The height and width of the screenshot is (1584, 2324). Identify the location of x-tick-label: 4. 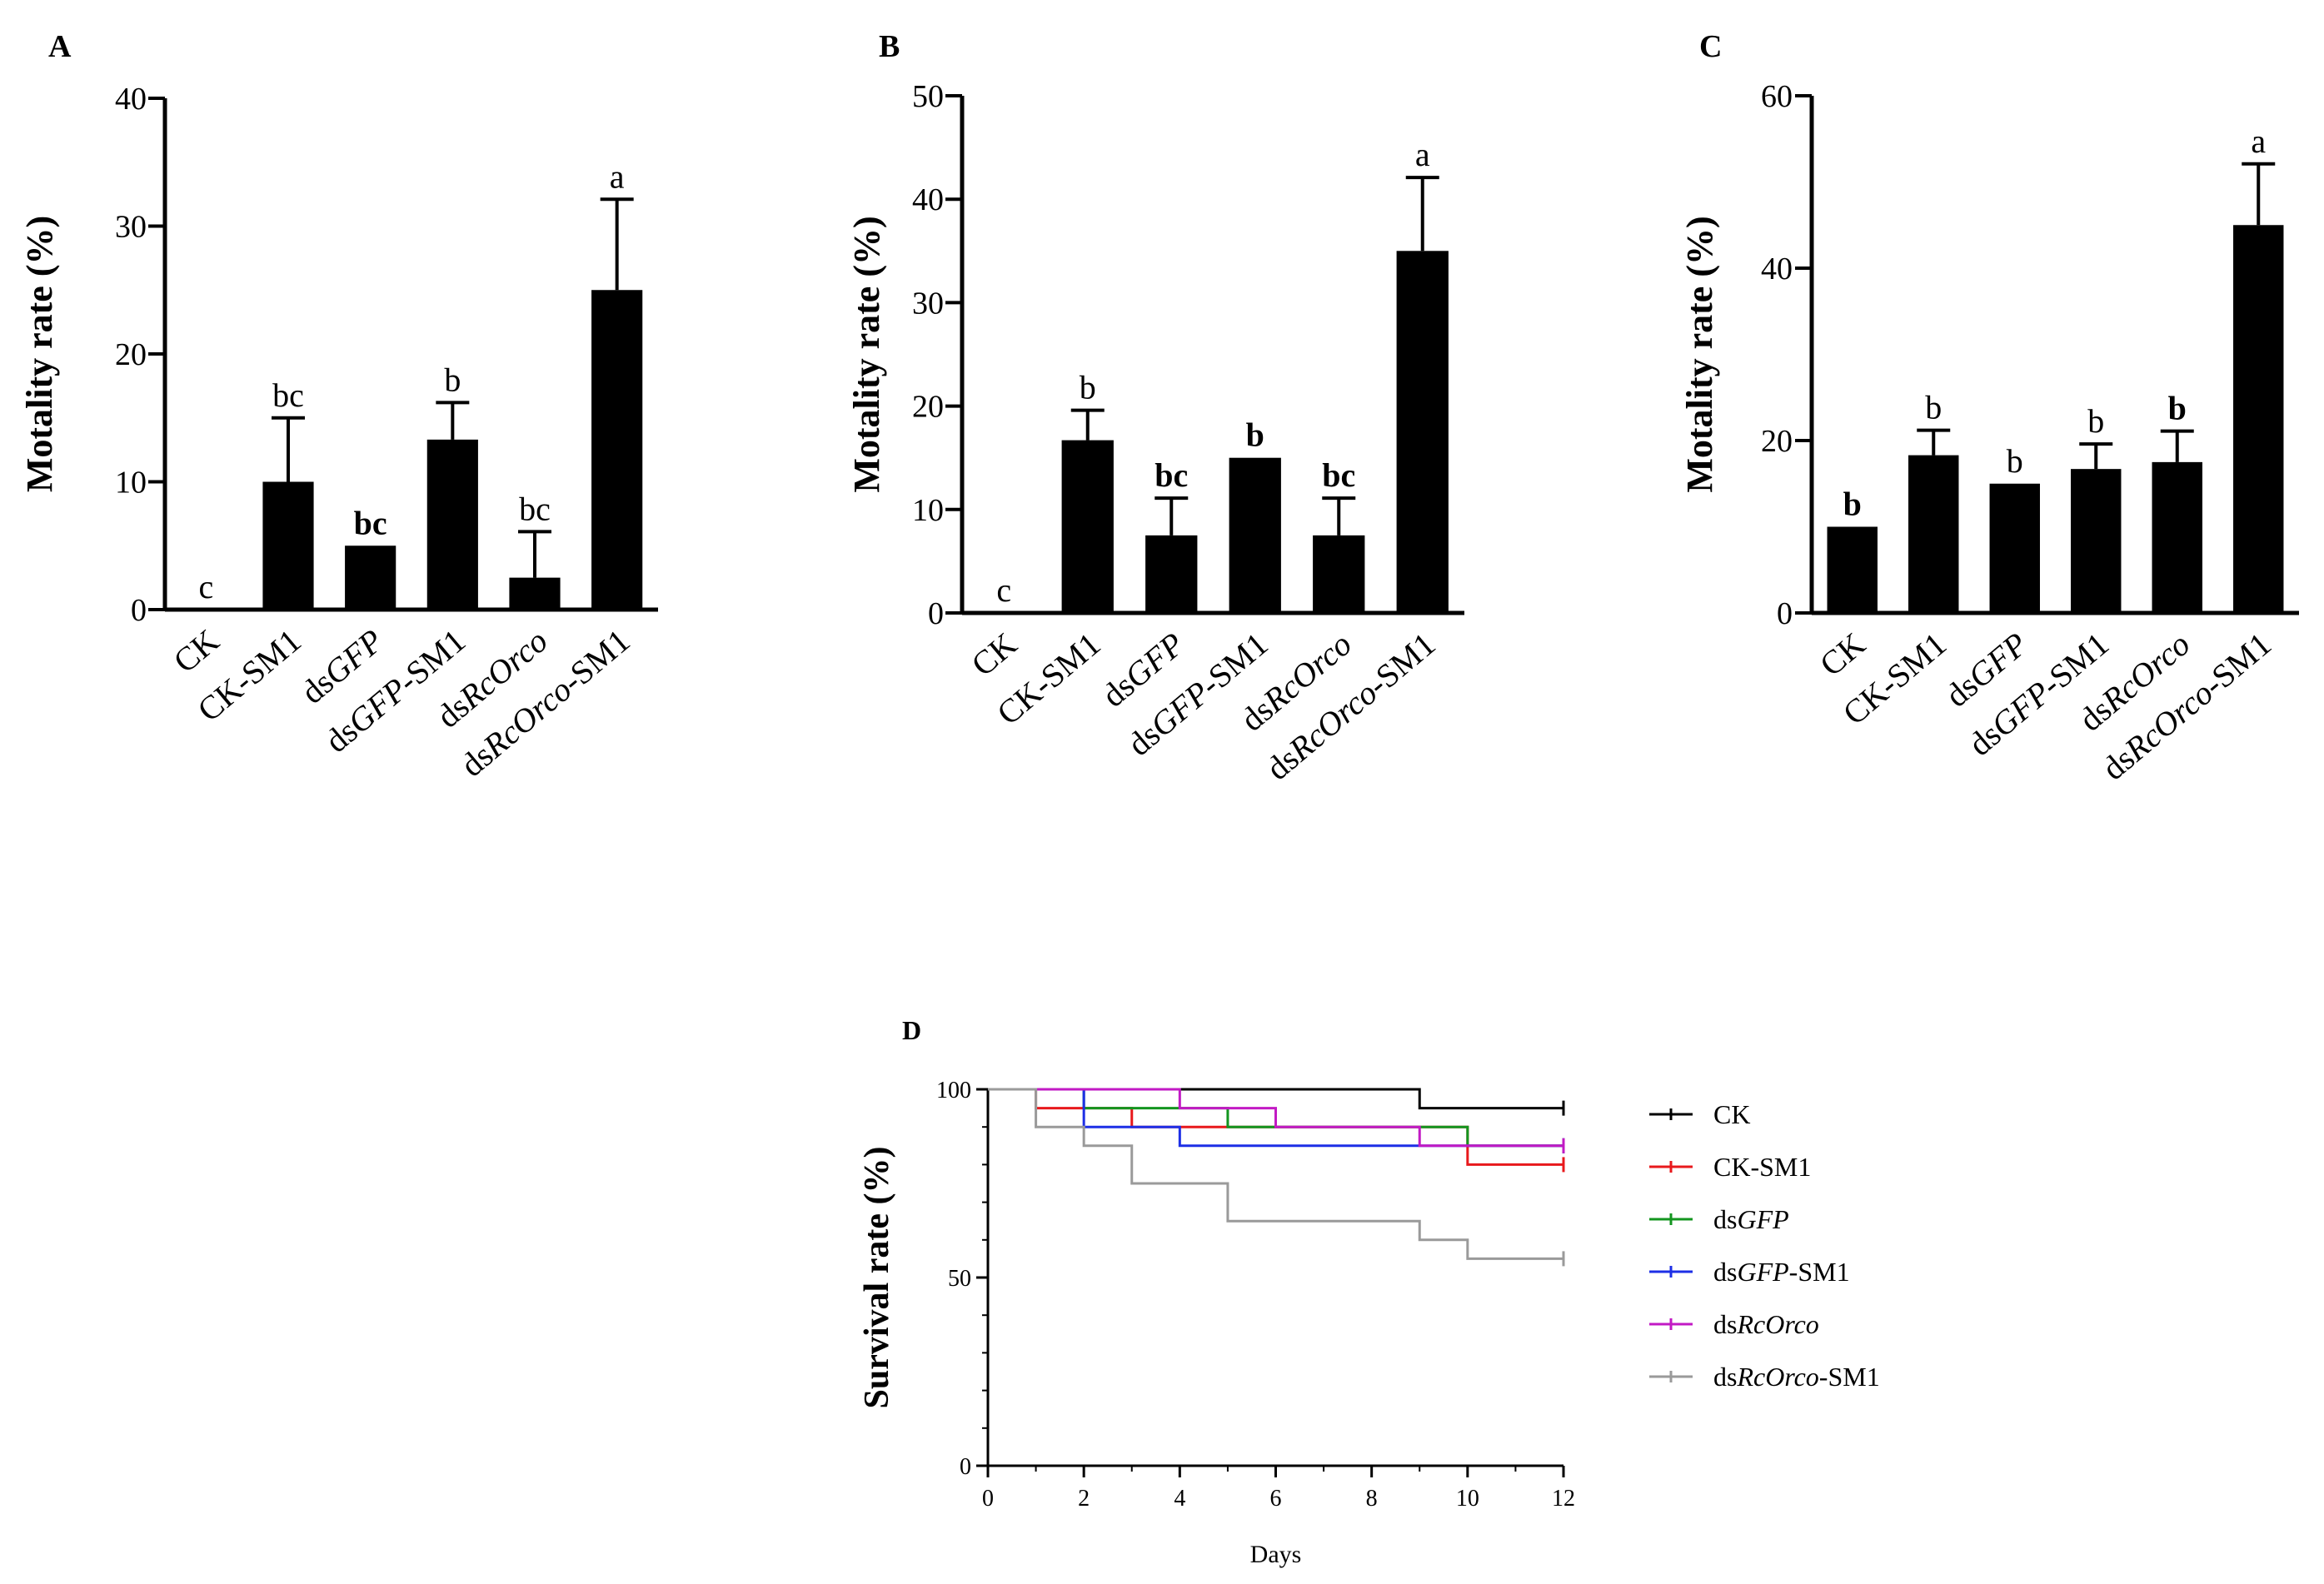
(1179, 1499).